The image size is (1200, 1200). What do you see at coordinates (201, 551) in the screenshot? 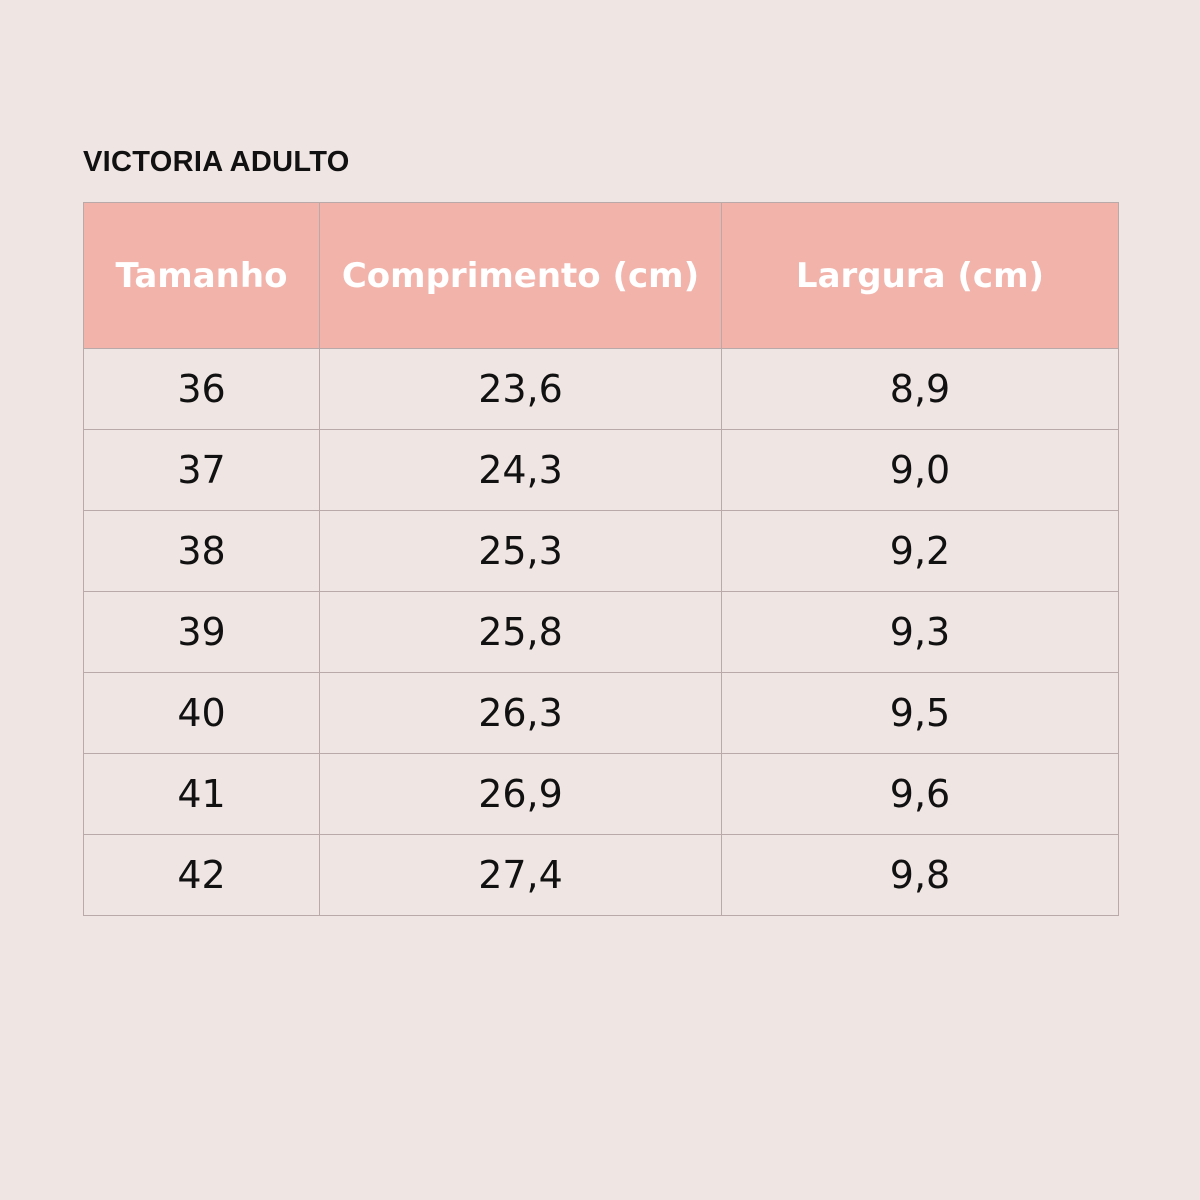
I see `table-cell: 38` at bounding box center [201, 551].